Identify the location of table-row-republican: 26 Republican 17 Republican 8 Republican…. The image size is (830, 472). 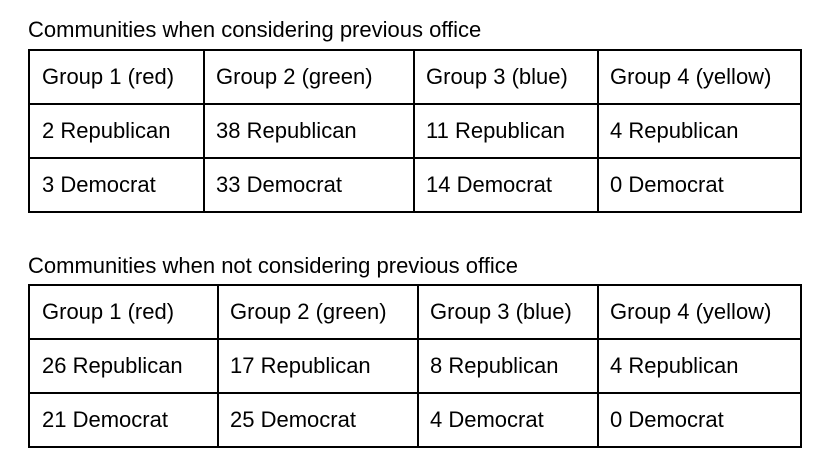
(415, 366).